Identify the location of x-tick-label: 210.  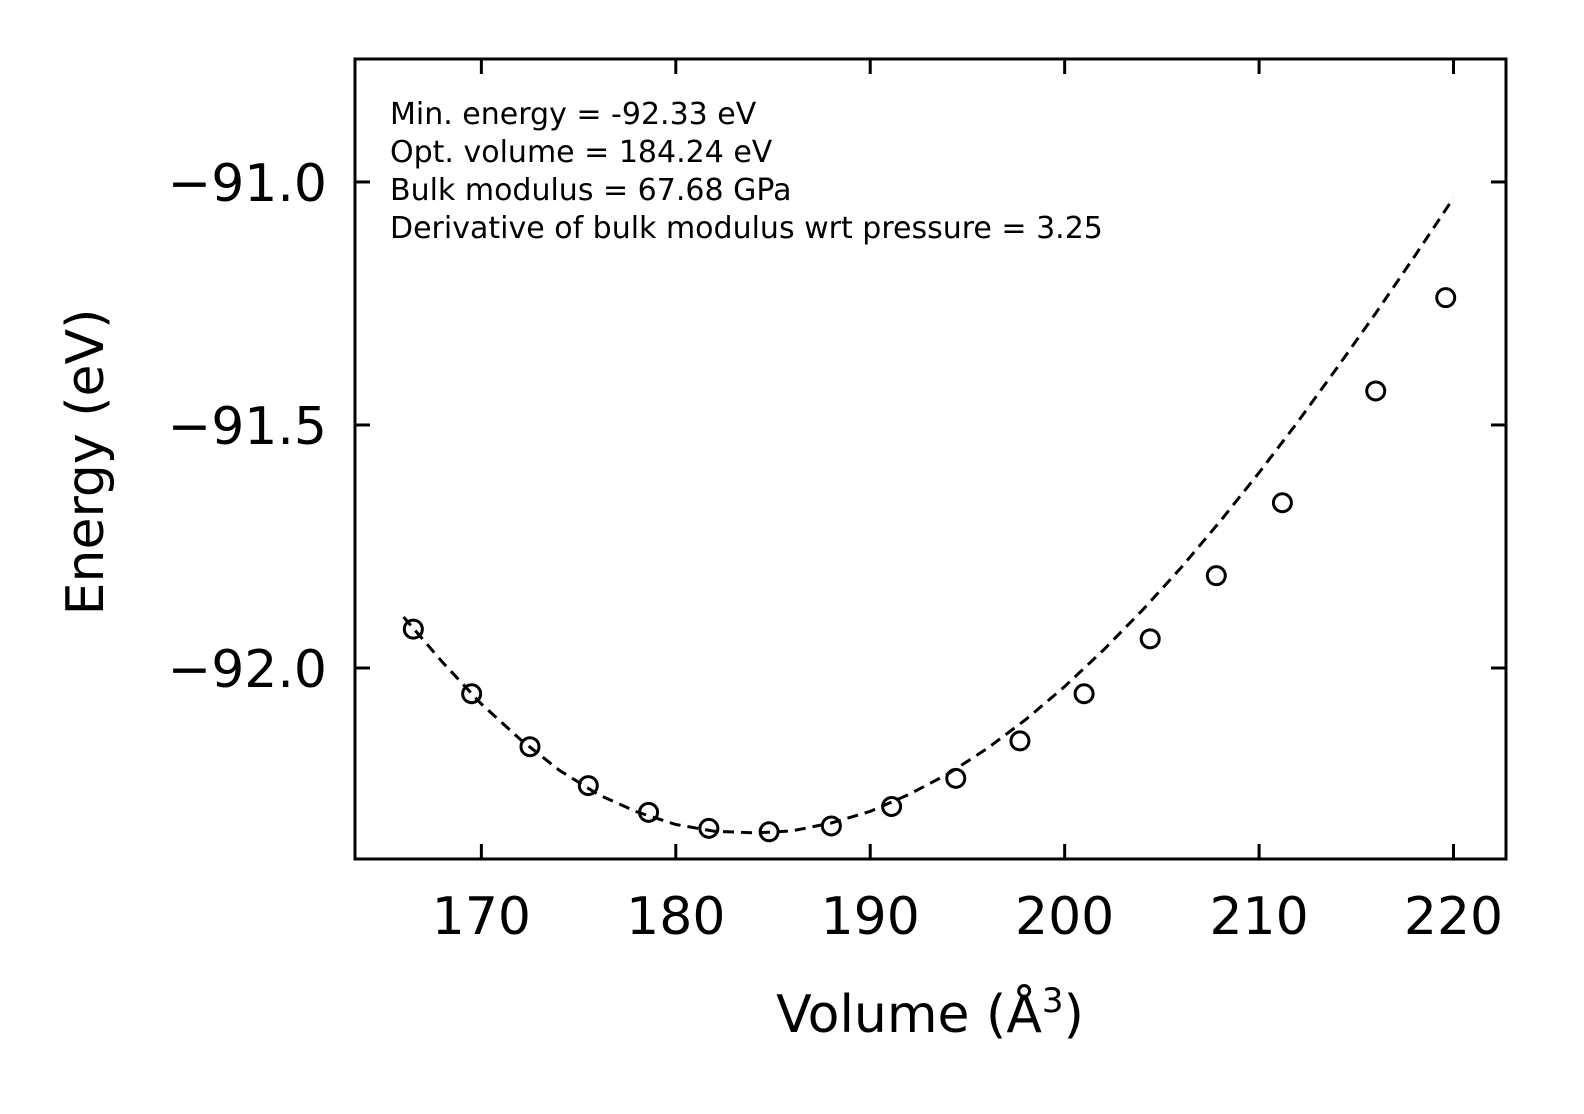
(1258, 917).